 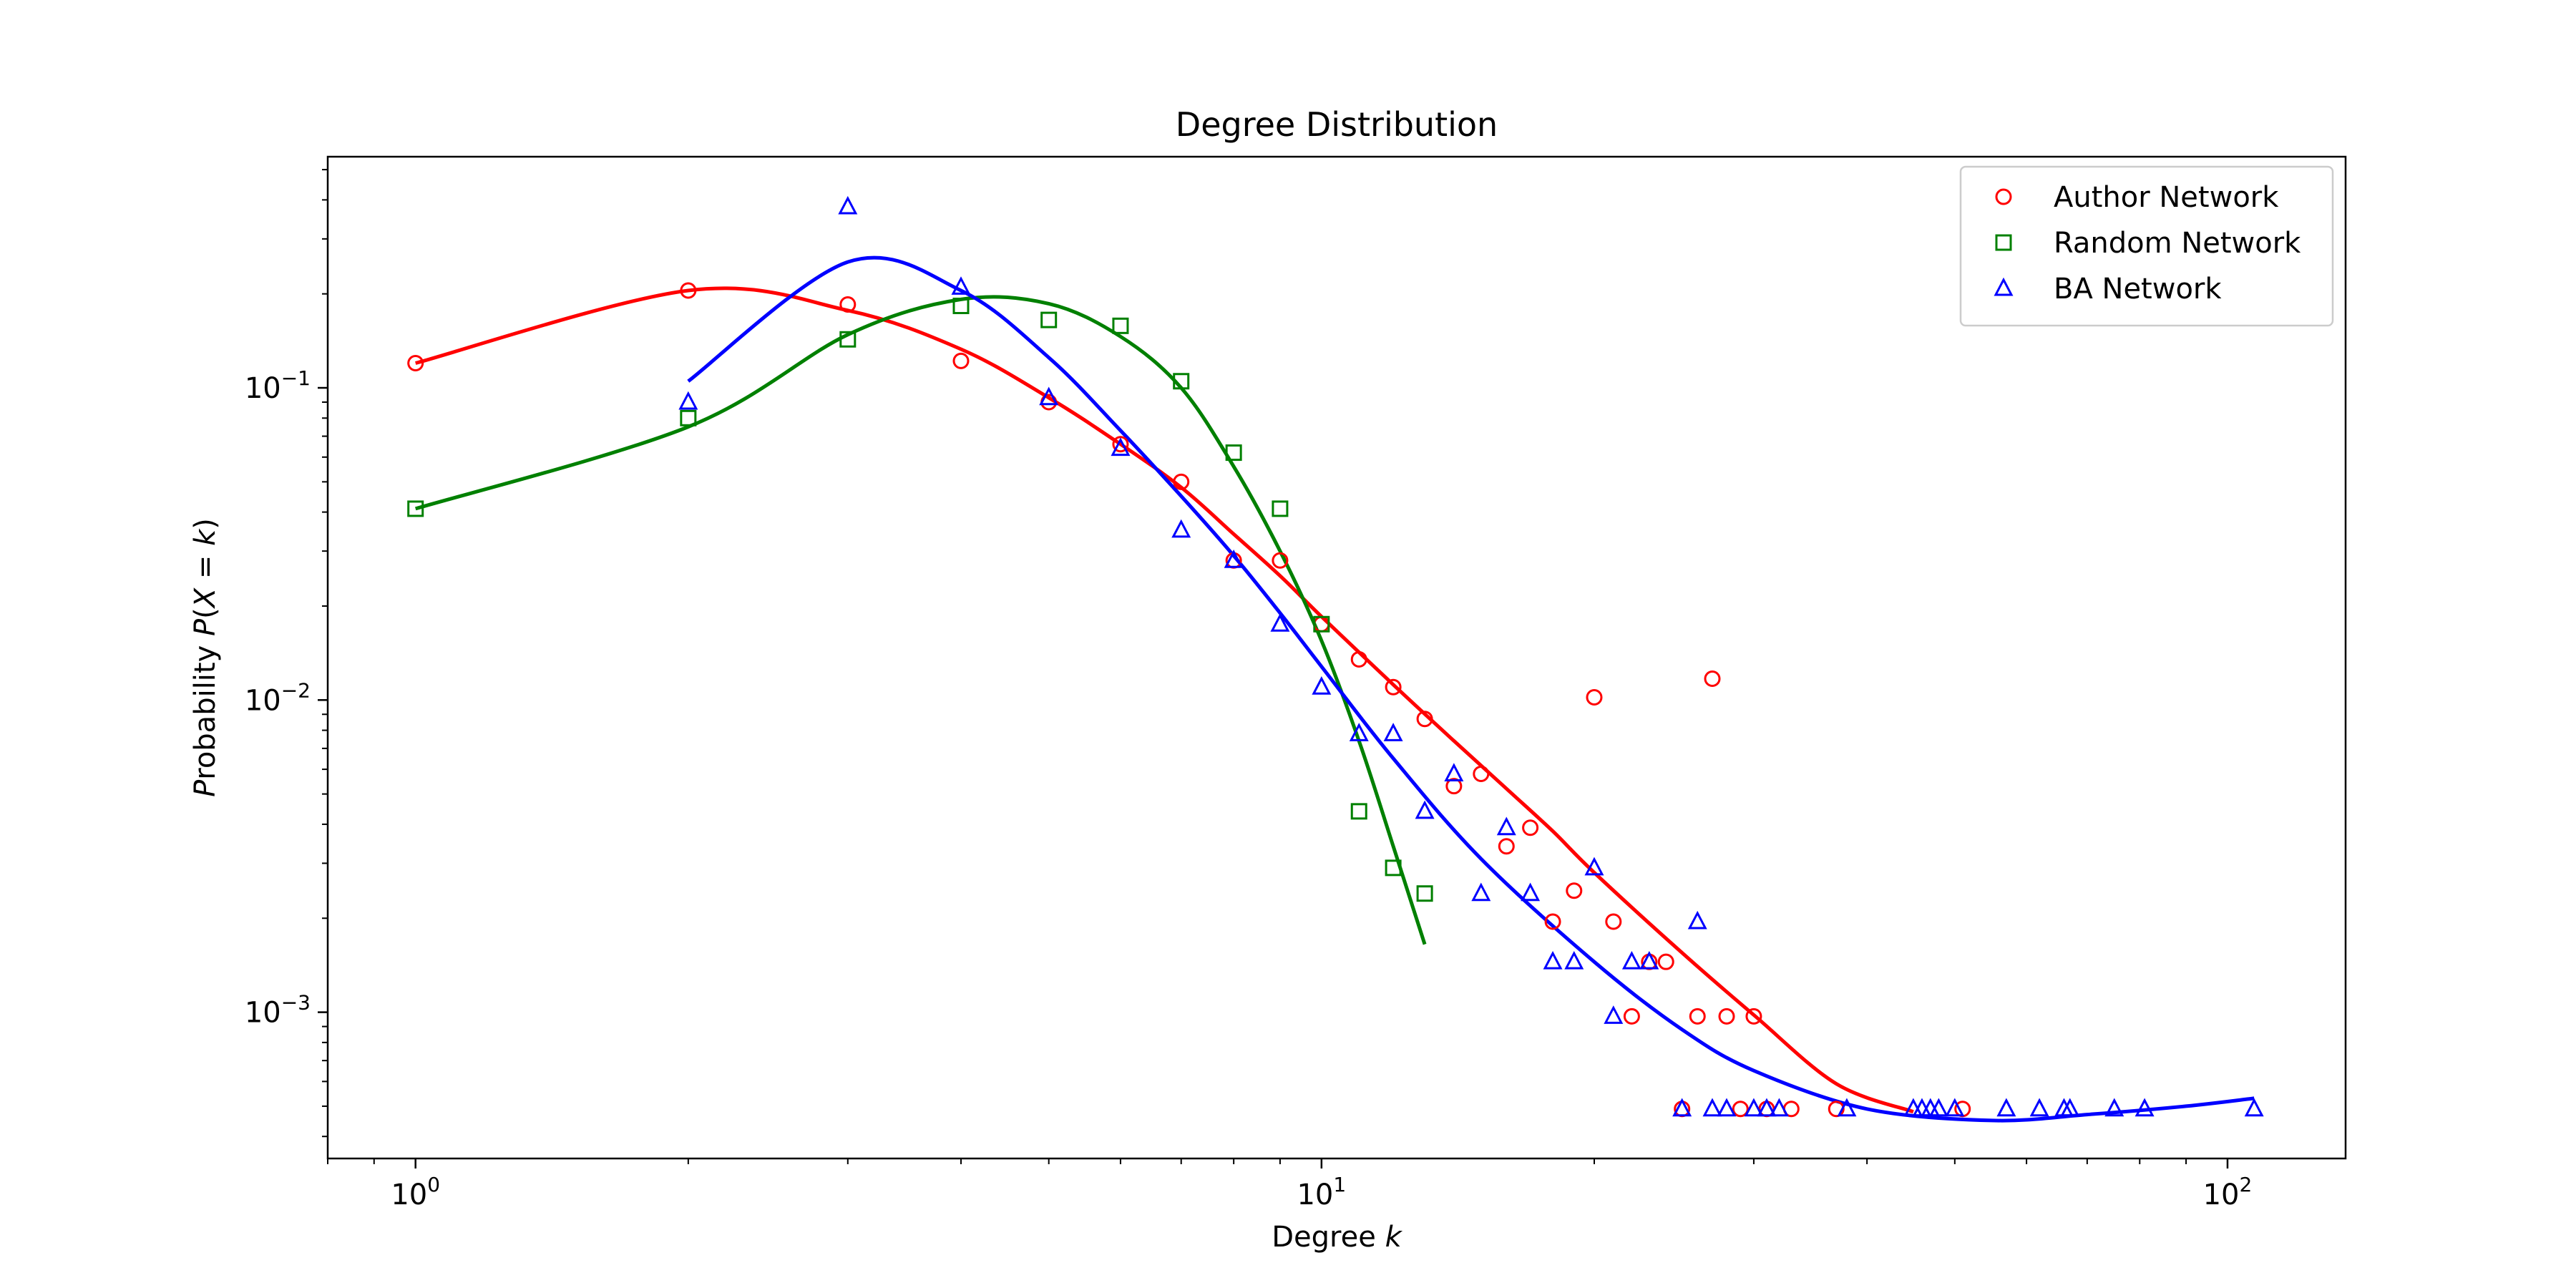 What do you see at coordinates (1290, 1184) in the screenshot?
I see `x-axis-ticks: 10⁰ 10¹ 10²` at bounding box center [1290, 1184].